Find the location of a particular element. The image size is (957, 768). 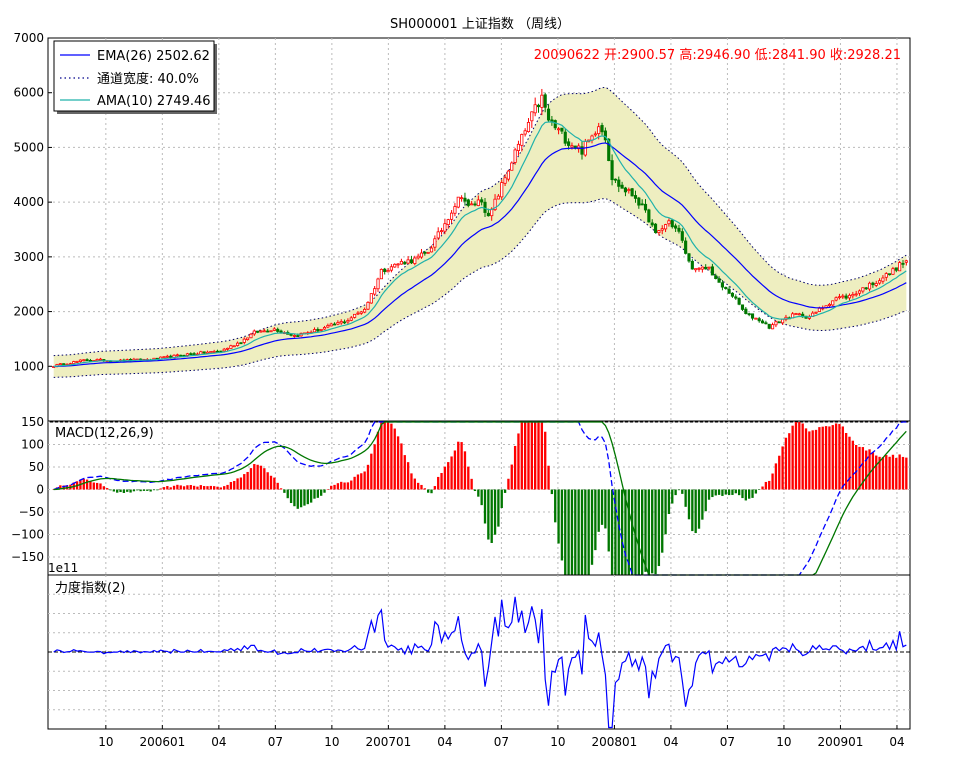

macd-y-tick-label: −100 is located at coordinates (27, 535).